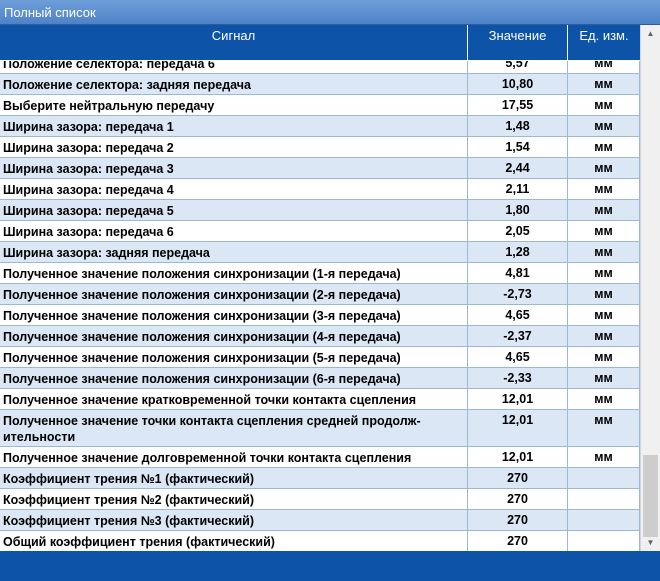 Image resolution: width=660 pixels, height=581 pixels. I want to click on table-row: Коэффициент трения №2 (фактический) 270, so click(320, 499).